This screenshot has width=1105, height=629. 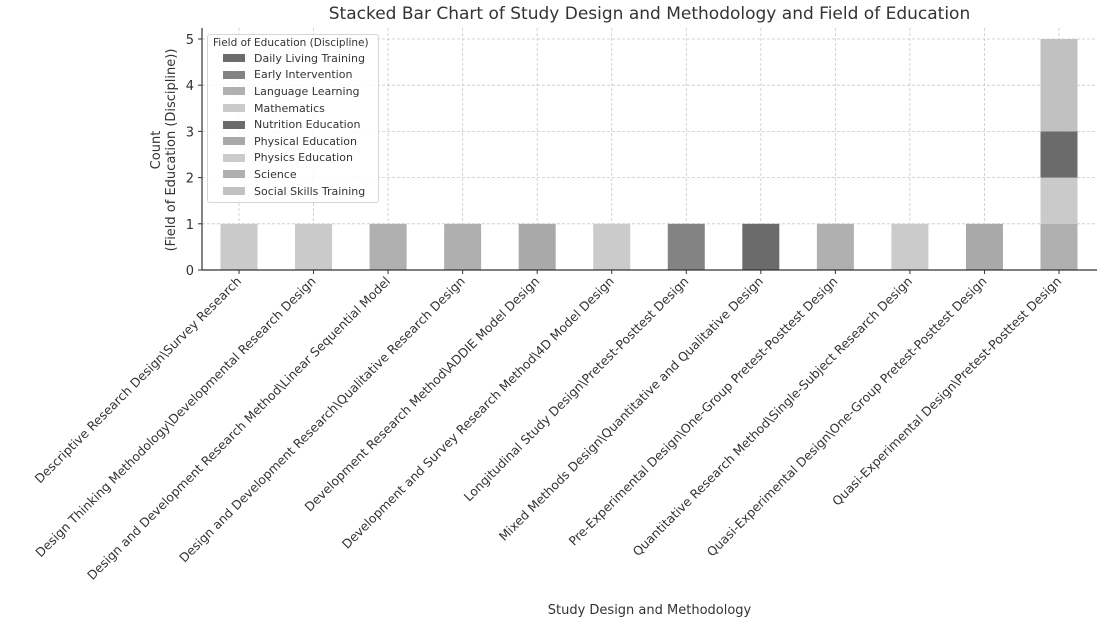 I want to click on legend-item: Language Learning, so click(x=293, y=91).